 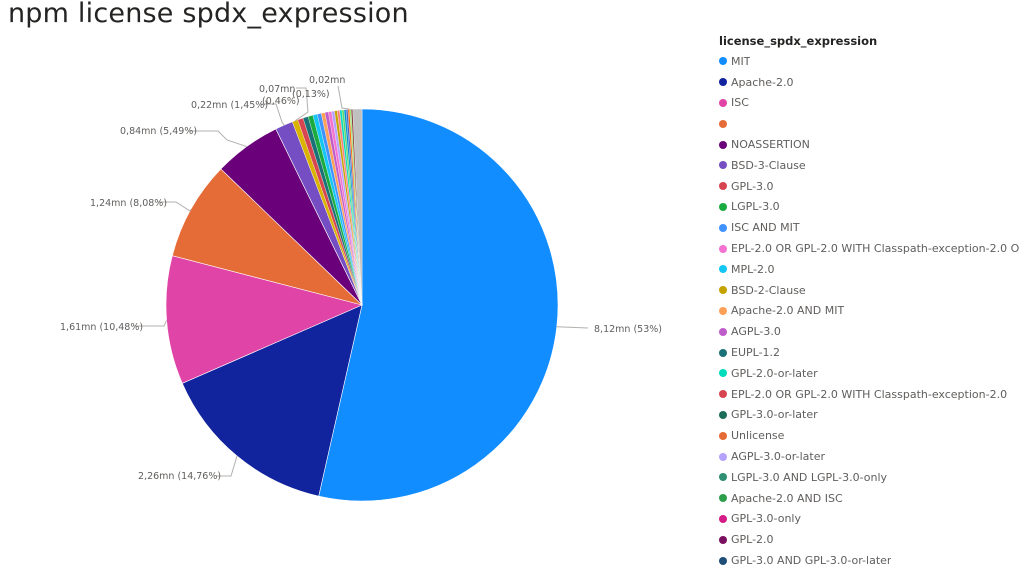 What do you see at coordinates (869, 207) in the screenshot?
I see `legend-item: LGPL-3.0` at bounding box center [869, 207].